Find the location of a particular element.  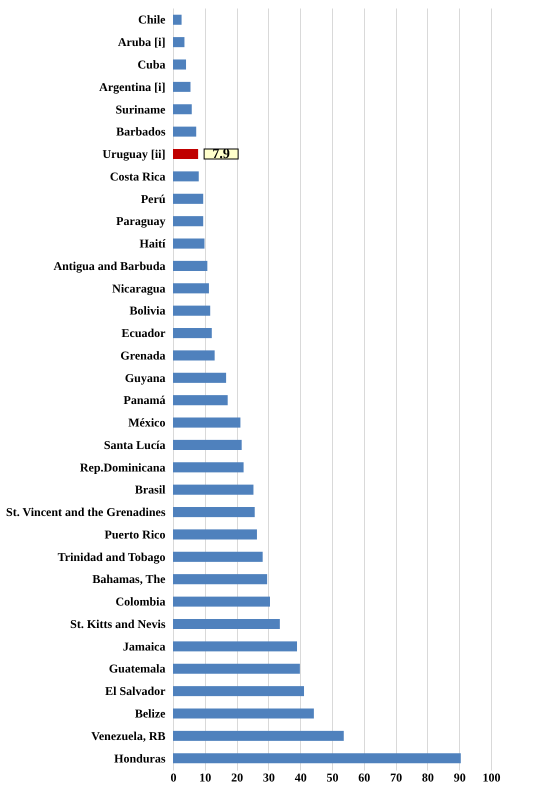

y-tick-label: St. Vincent and the Grenadines is located at coordinates (86, 512).